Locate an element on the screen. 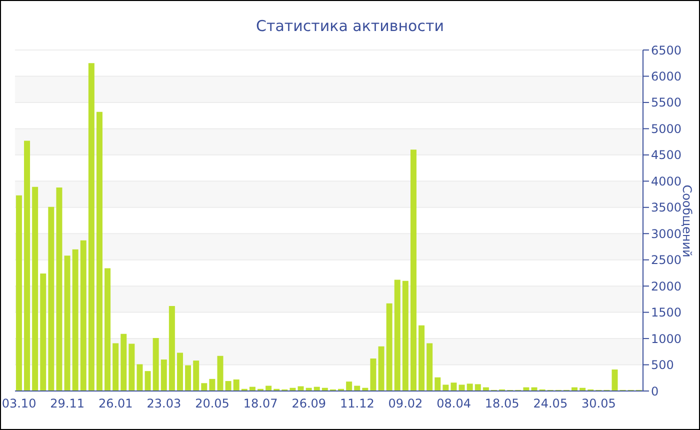 The height and width of the screenshot is (430, 700). y-tick-label: 1500 is located at coordinates (666, 313).